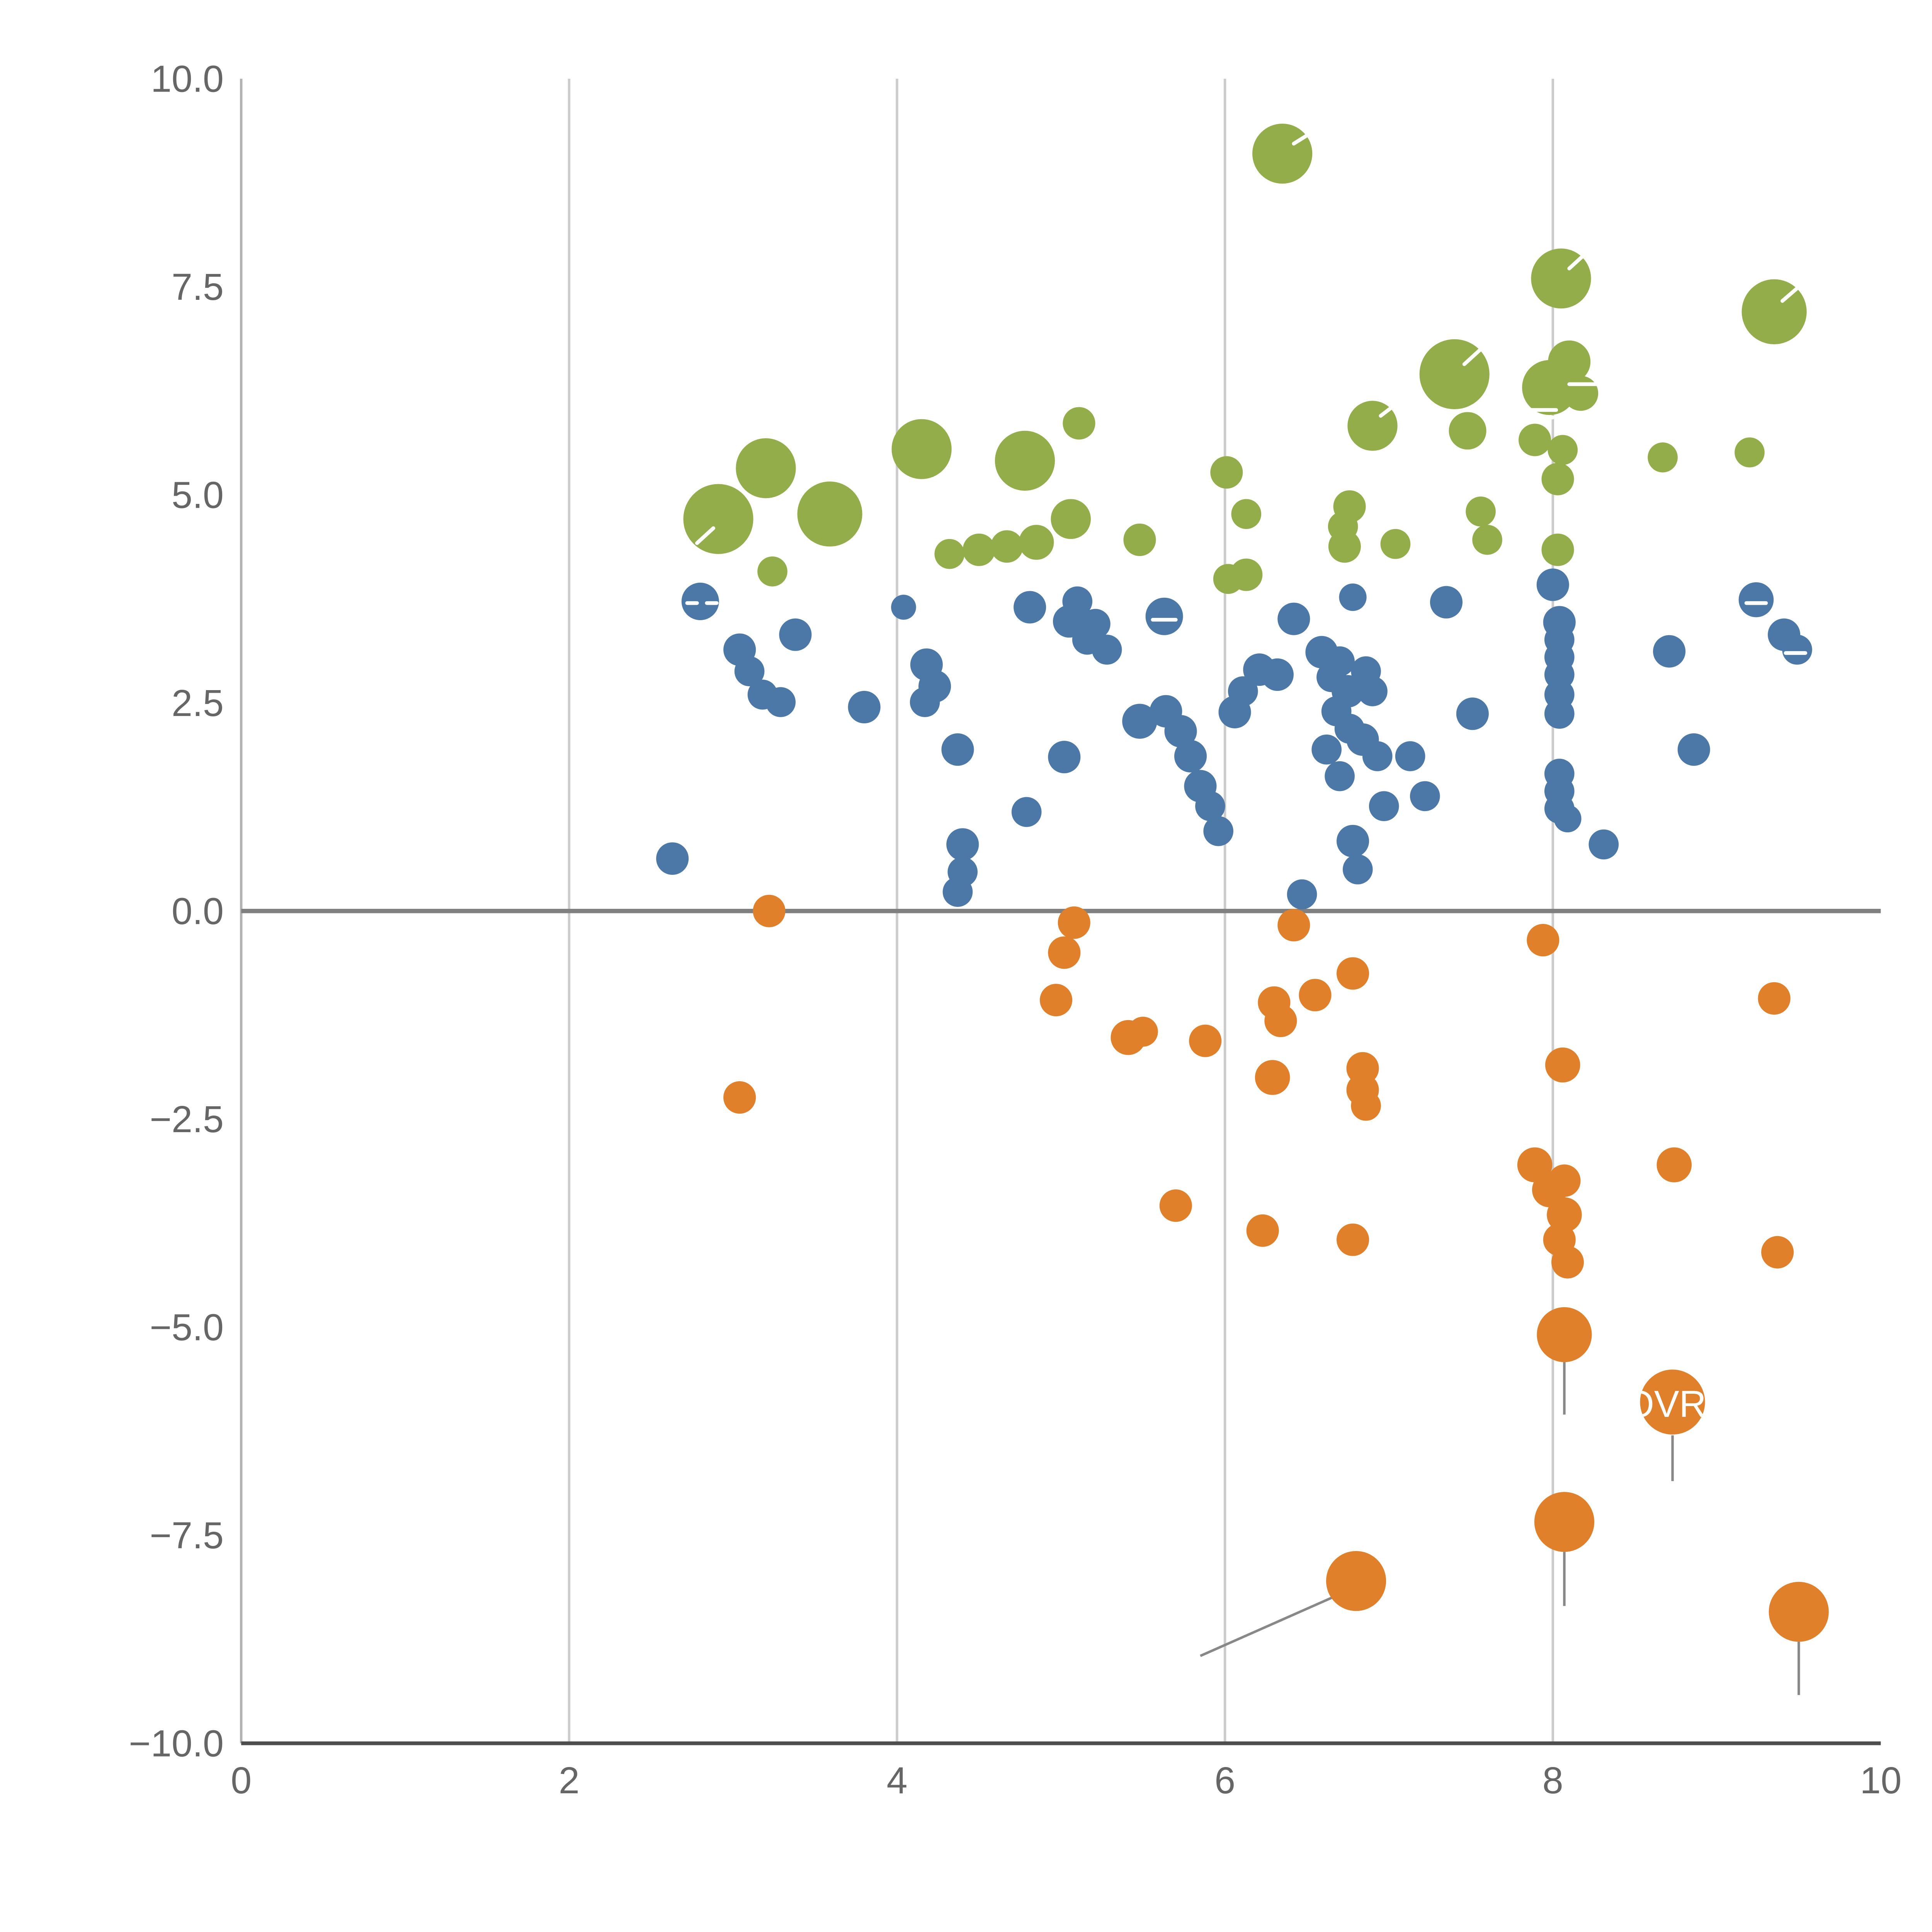  What do you see at coordinates (198, 911) in the screenshot?
I see `y-tick-label: 0.0` at bounding box center [198, 911].